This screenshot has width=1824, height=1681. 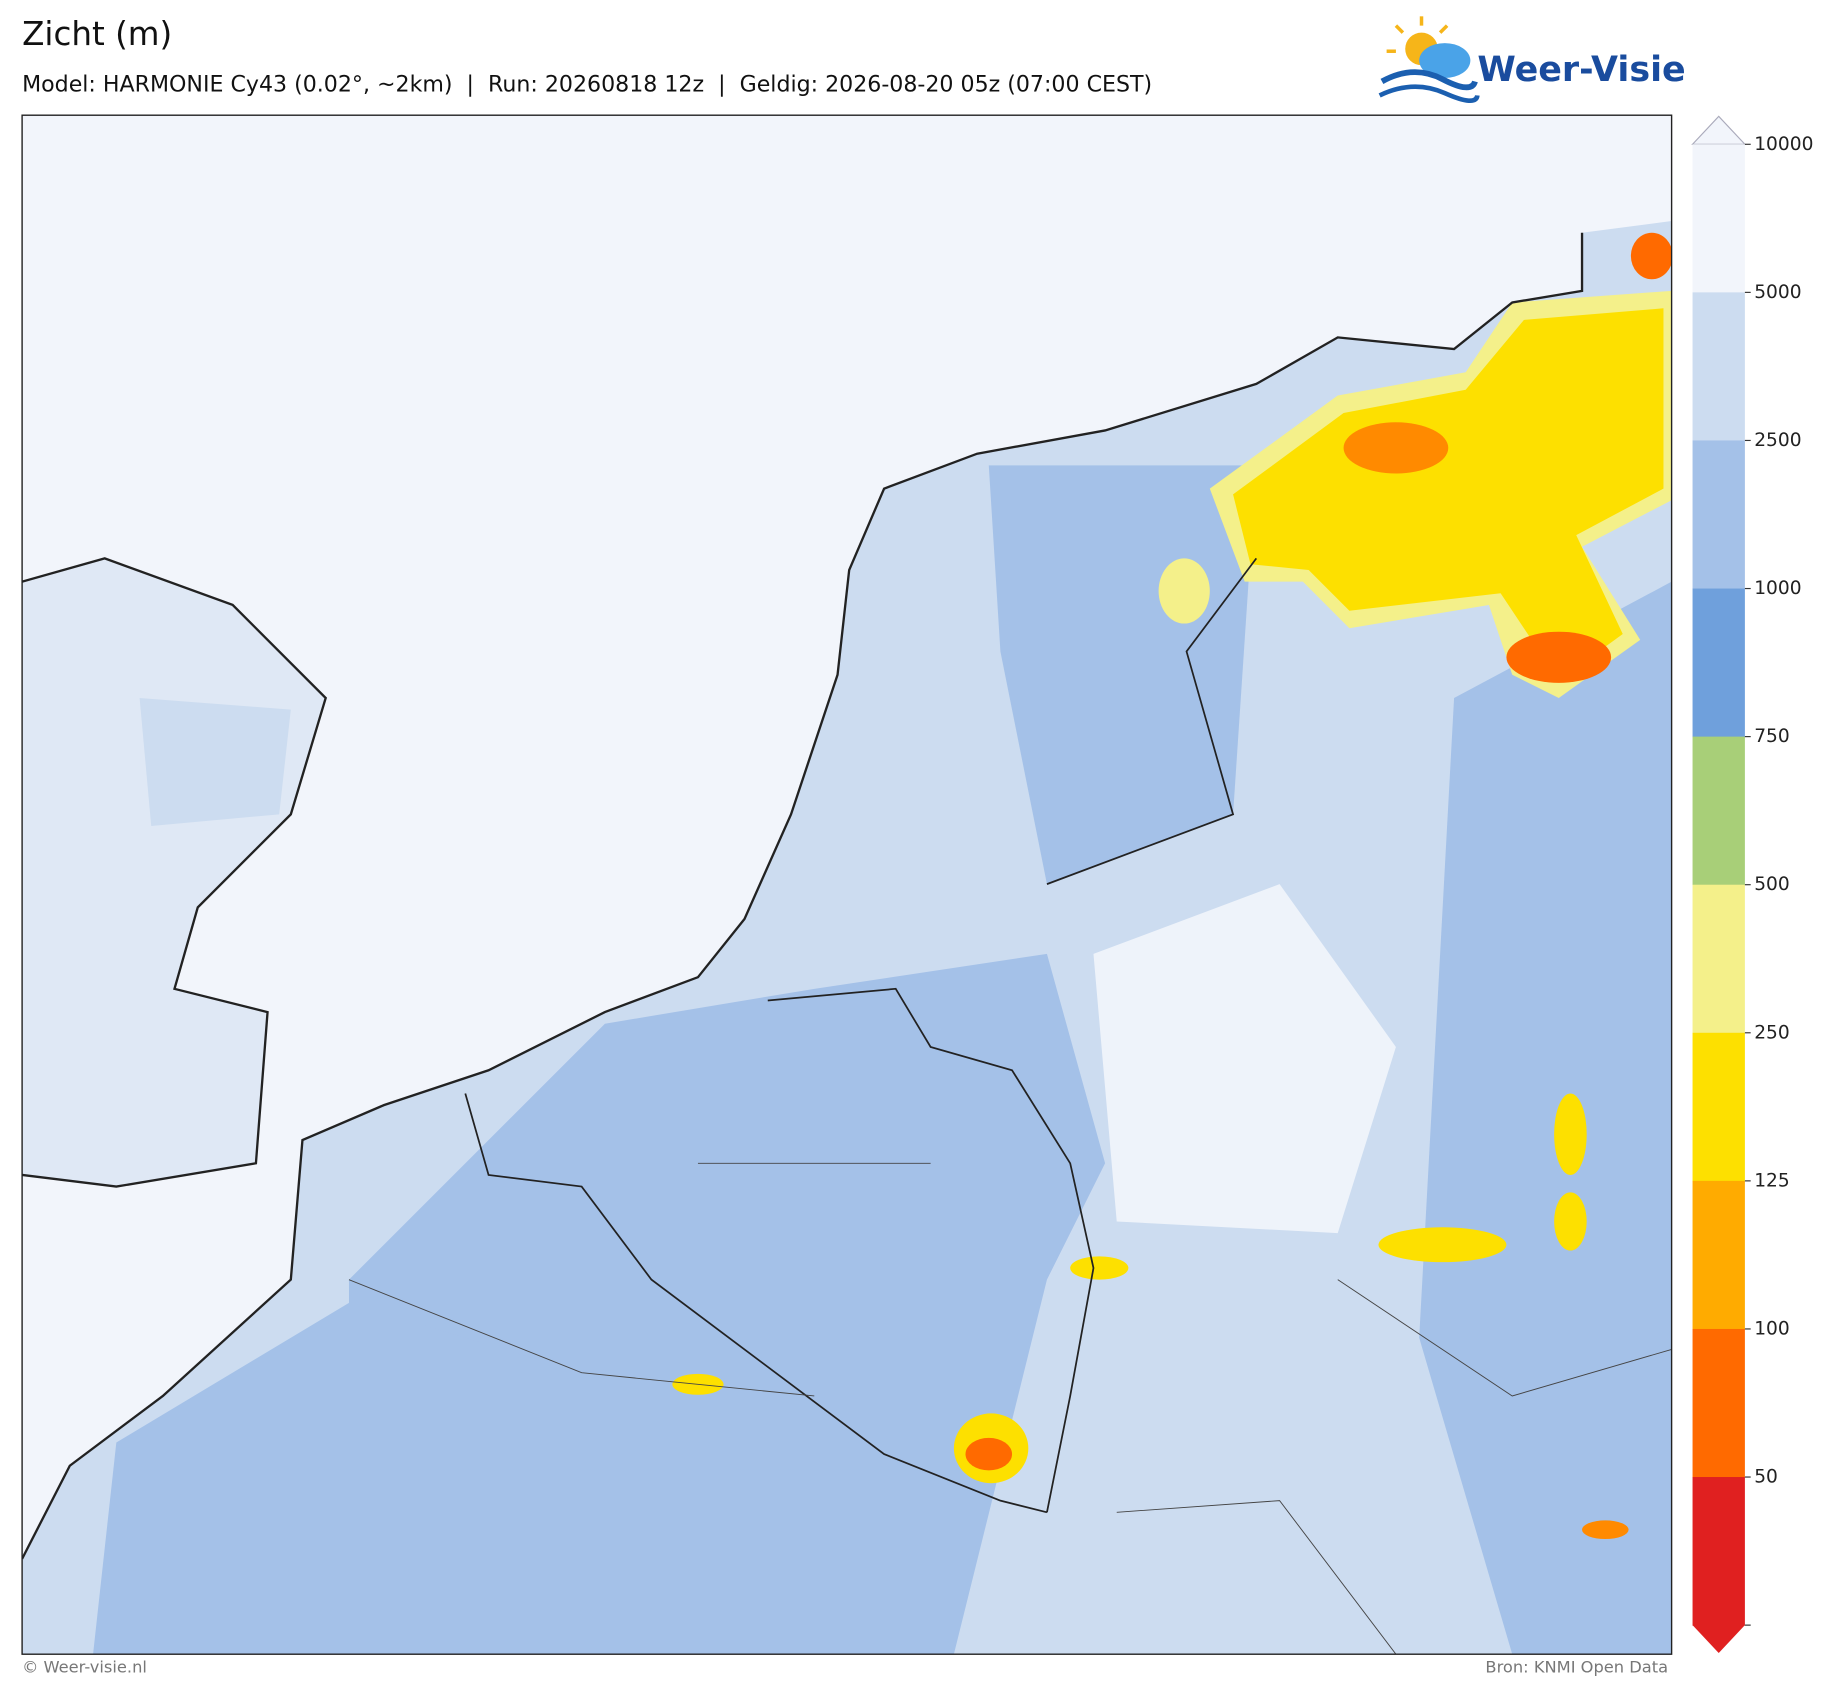 I want to click on colorbar-tick-label: 125, so click(x=1772, y=1180).